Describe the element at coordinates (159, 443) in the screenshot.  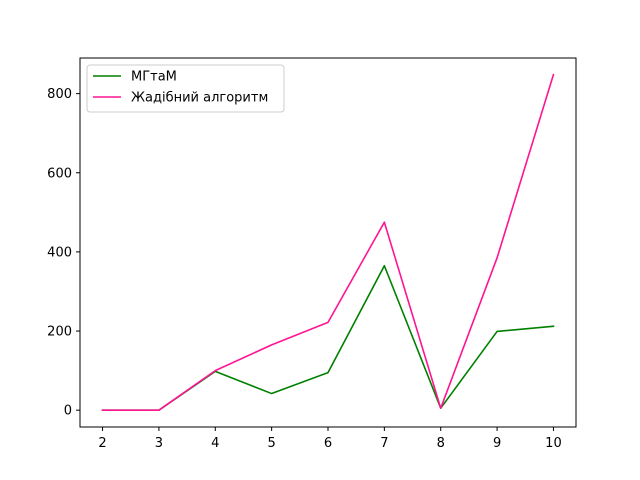
I see `x-tick-label: 3` at that location.